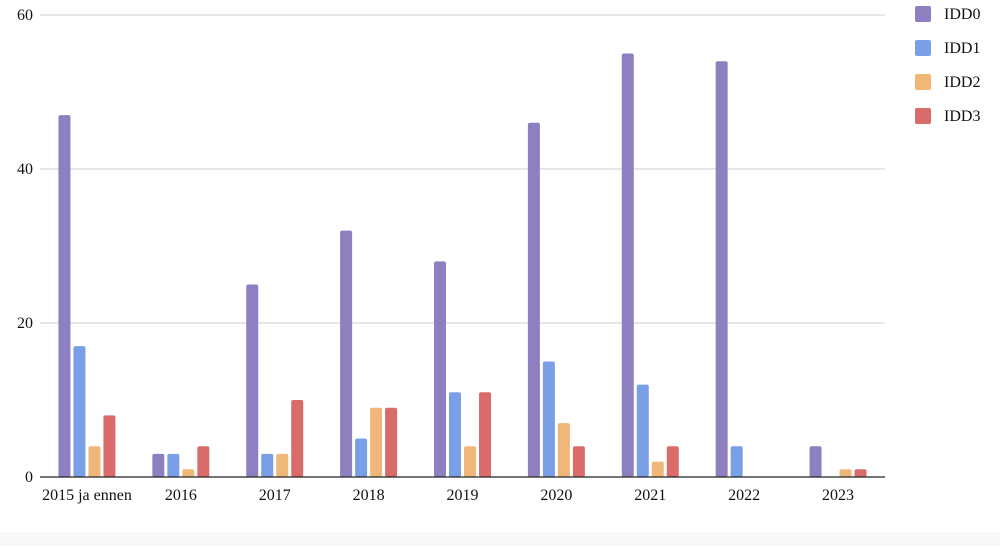 The height and width of the screenshot is (551, 1000). I want to click on legend-label-idd0: IDD0, so click(962, 14).